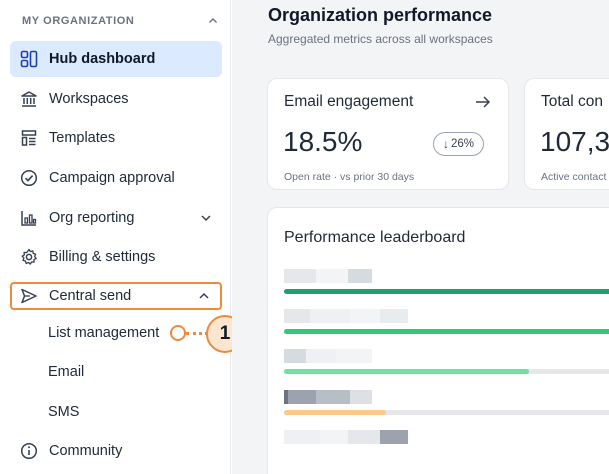 This screenshot has width=609, height=474. I want to click on card-footnote: Active contact, so click(574, 177).